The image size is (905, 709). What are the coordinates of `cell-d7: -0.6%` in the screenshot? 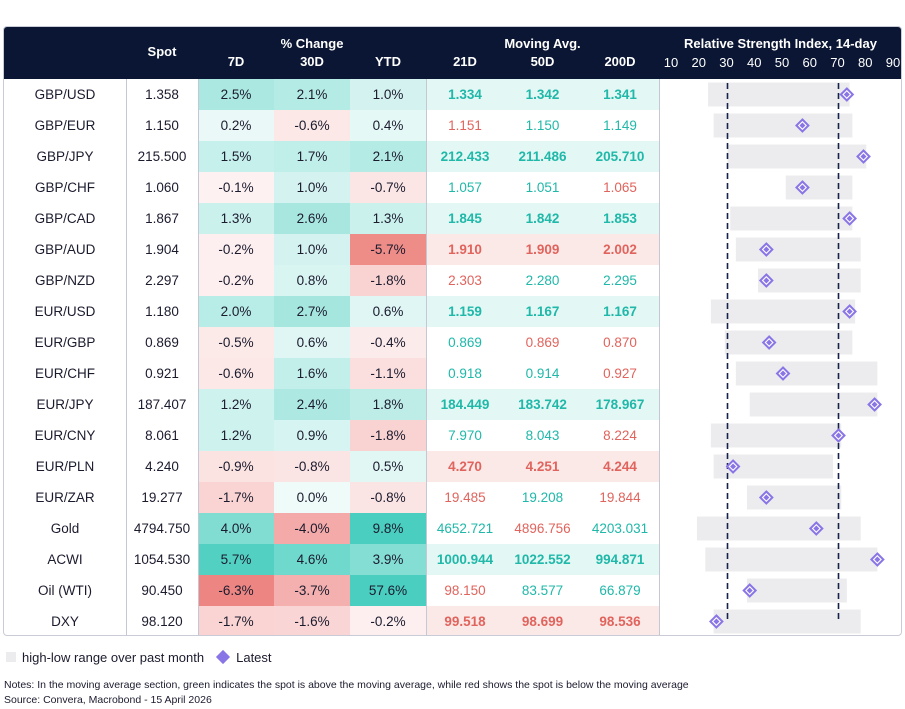 It's located at (236, 373).